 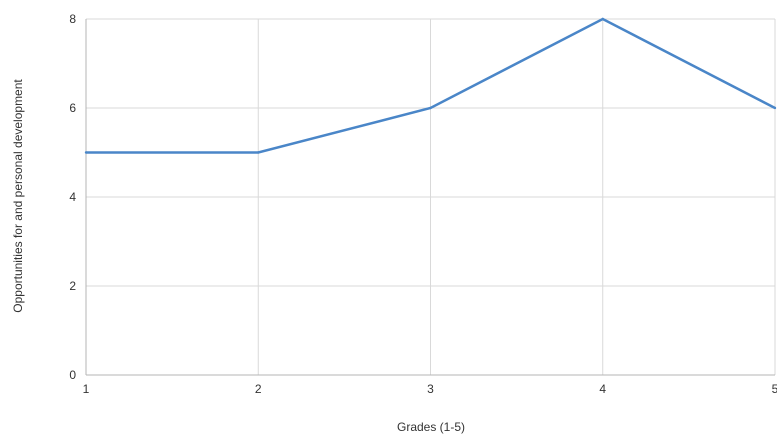 I want to click on y-tick-label-8: 8, so click(x=72, y=19).